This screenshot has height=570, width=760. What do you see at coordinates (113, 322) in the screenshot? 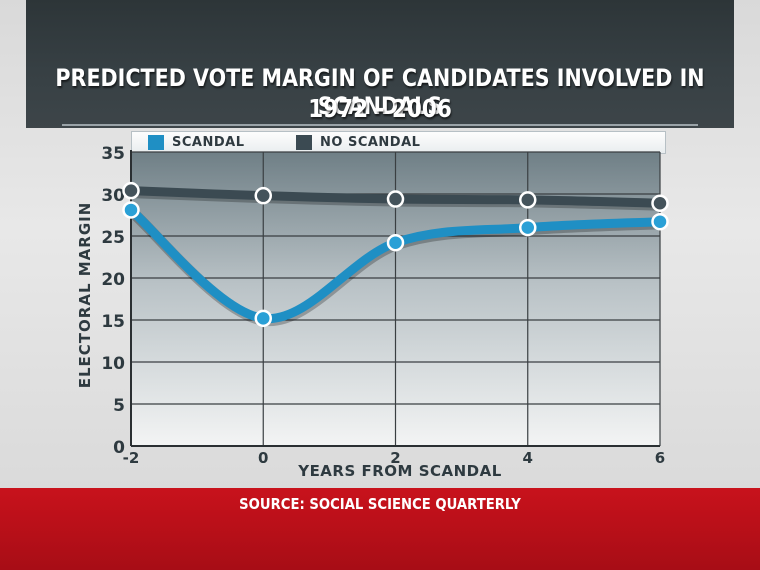
I see `y-tick-label: 15` at bounding box center [113, 322].